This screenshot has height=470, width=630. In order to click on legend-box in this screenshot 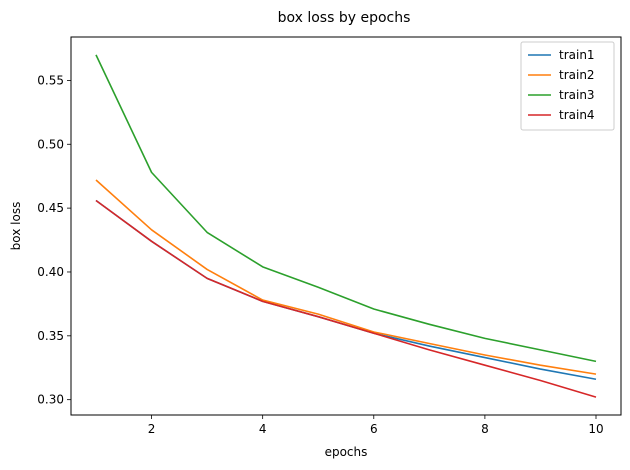, I will do `click(567, 86)`.